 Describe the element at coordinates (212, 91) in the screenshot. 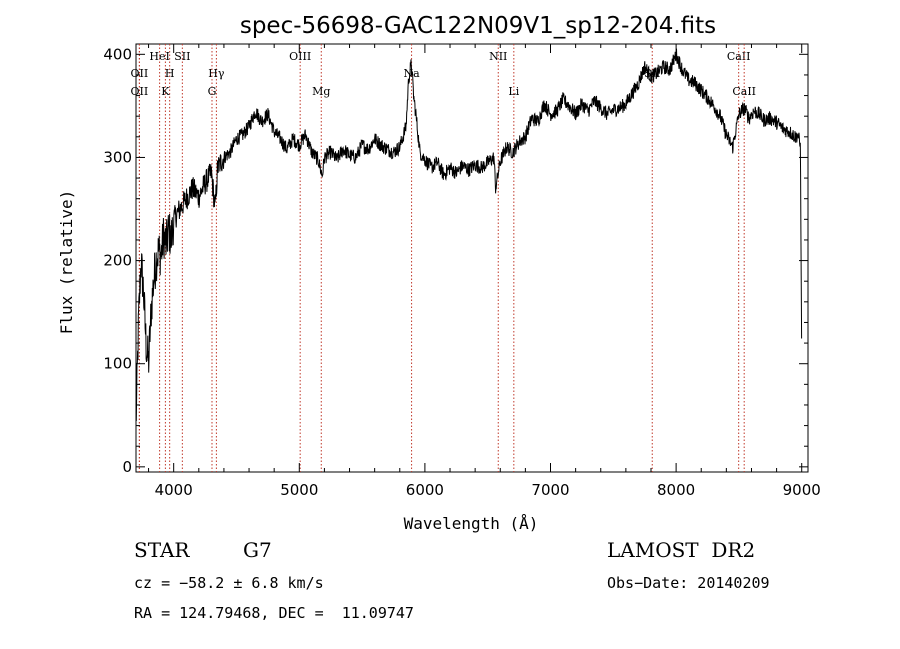

I see `line-label-7: G` at that location.